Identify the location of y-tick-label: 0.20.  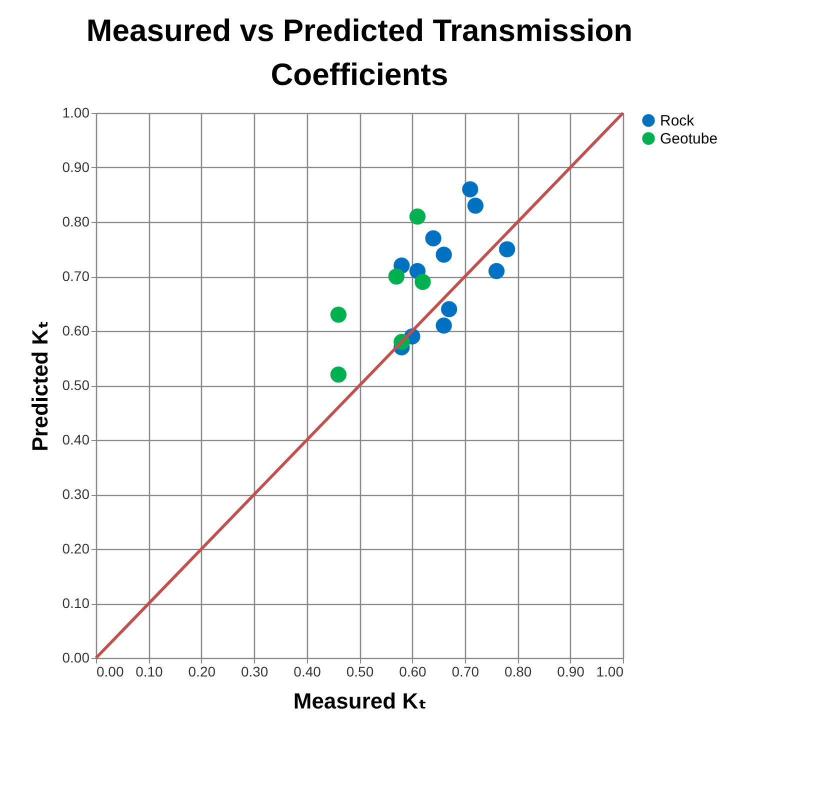
(76, 548).